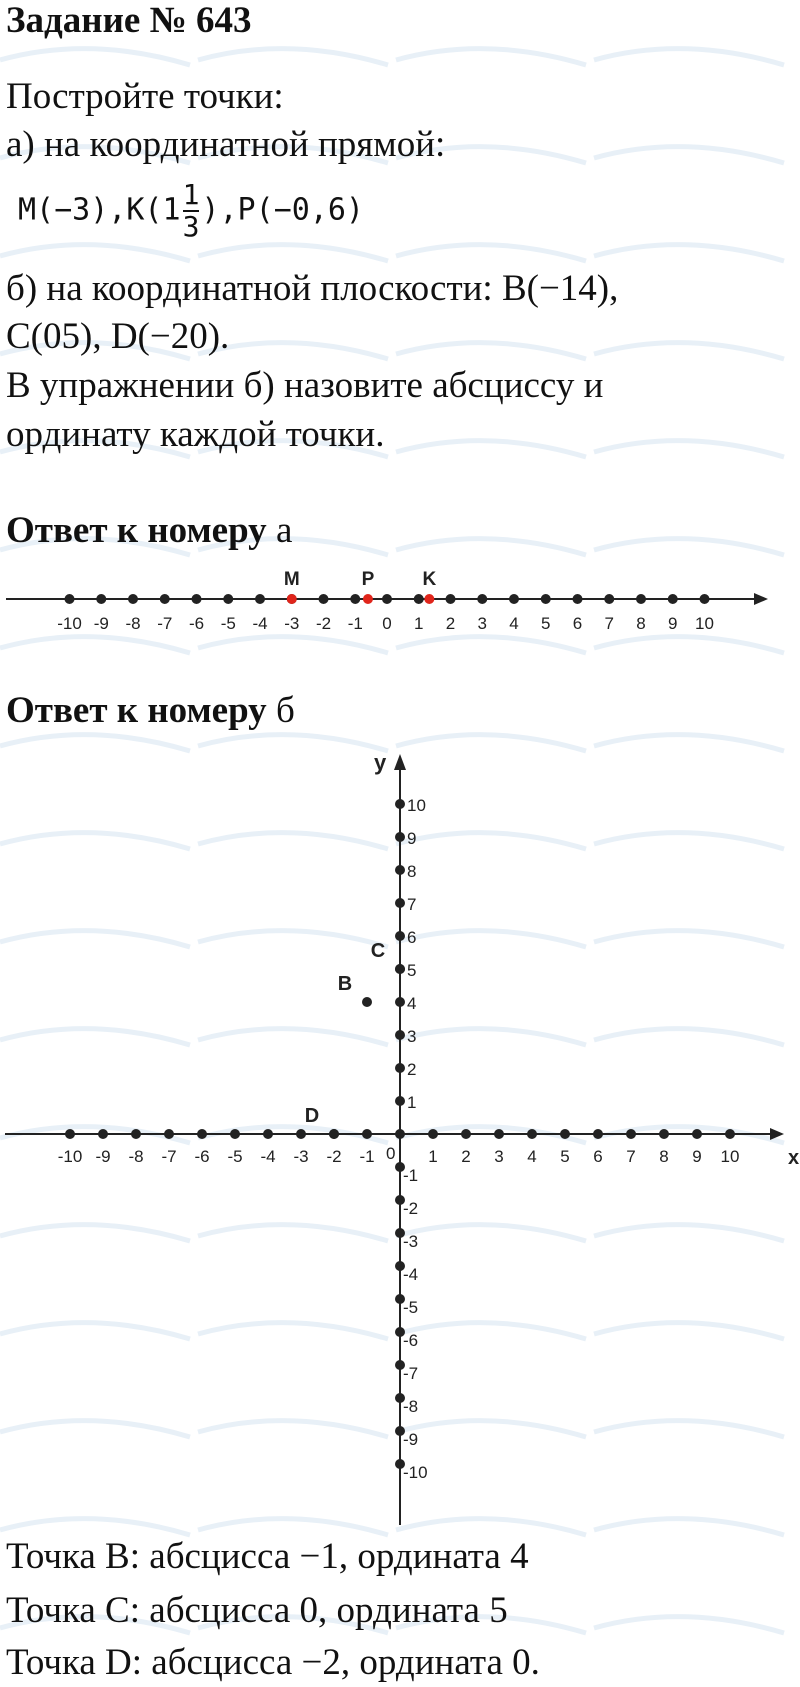 The image size is (800, 1687). What do you see at coordinates (429, 579) in the screenshot?
I see `point-label: K` at bounding box center [429, 579].